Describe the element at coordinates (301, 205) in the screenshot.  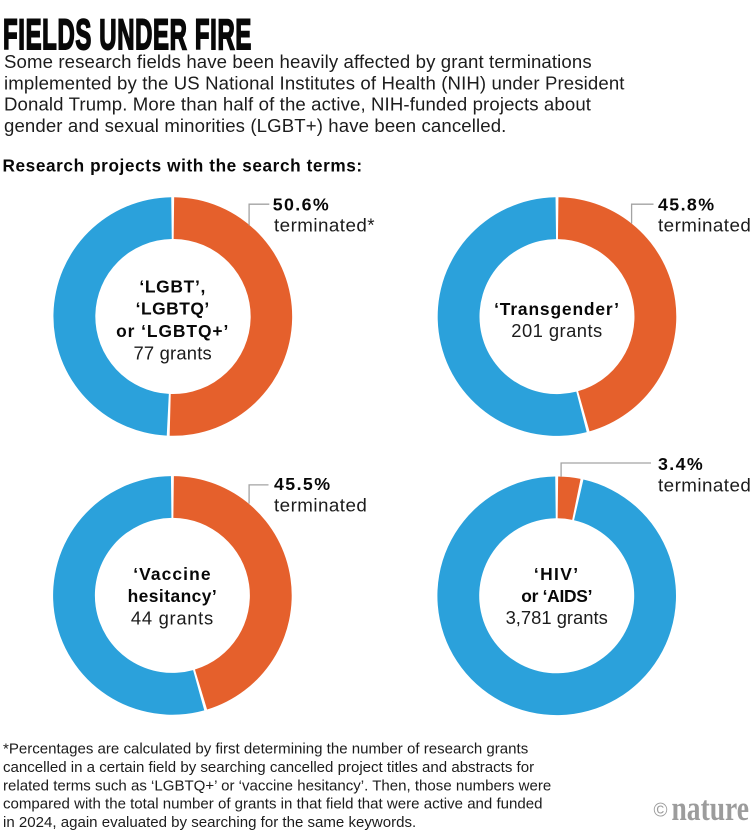
I see `svg-text: 50.6%` at that location.